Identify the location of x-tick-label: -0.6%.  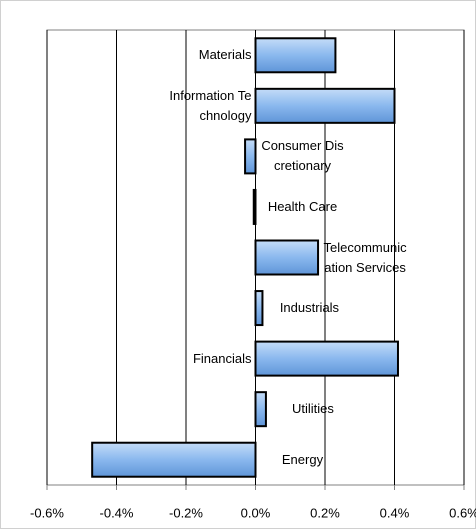
(47, 512).